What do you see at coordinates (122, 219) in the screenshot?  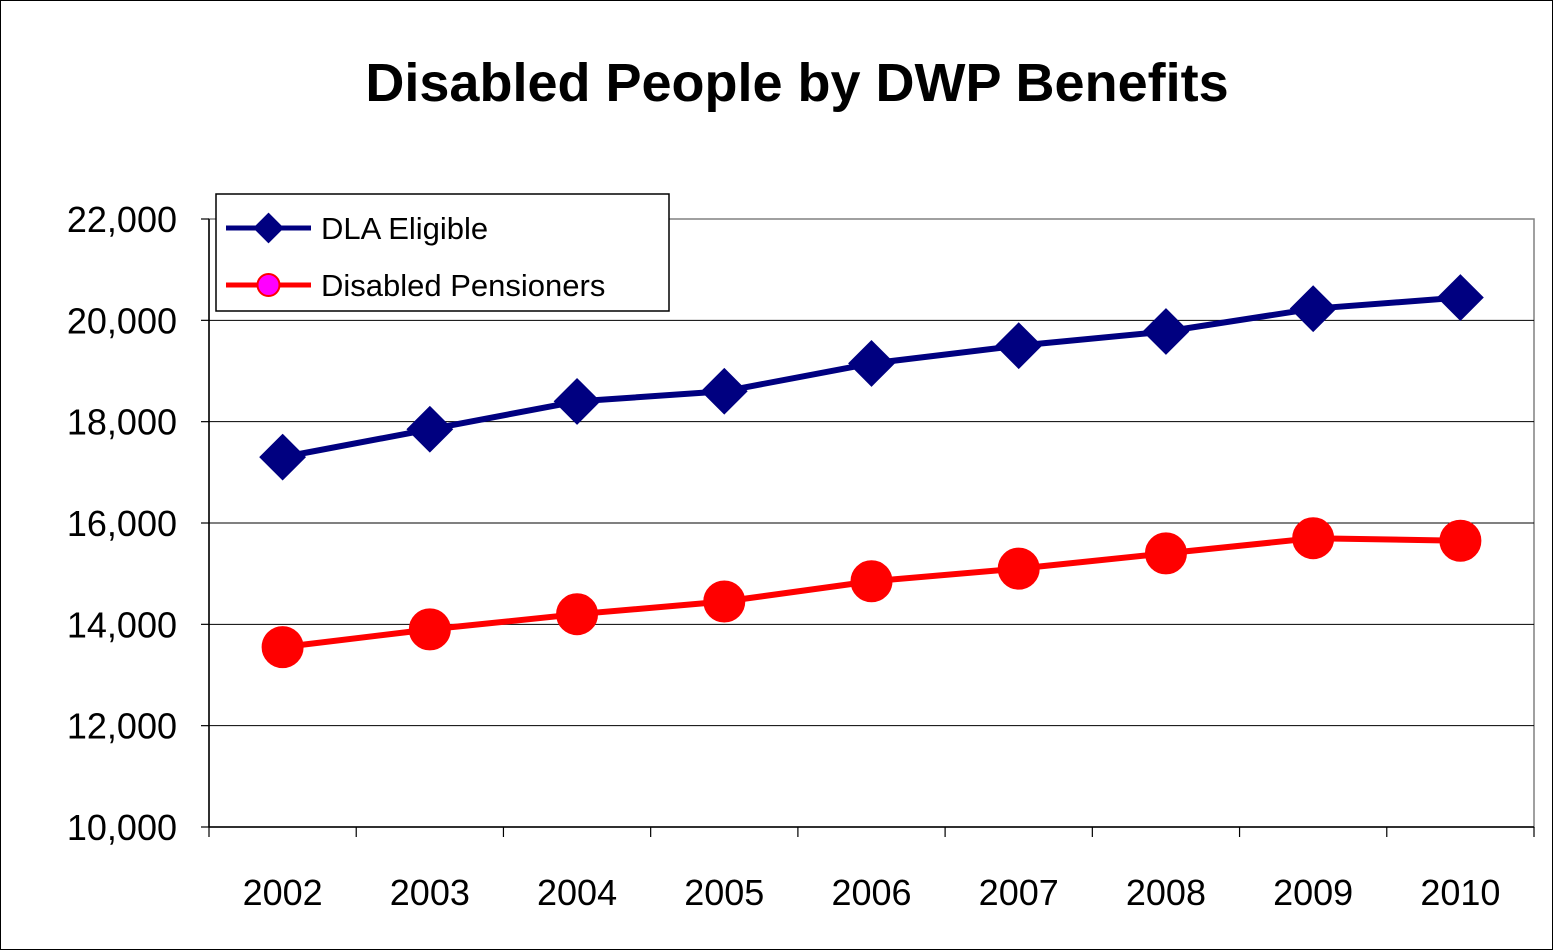 I see `y-tick-label: 22,000` at bounding box center [122, 219].